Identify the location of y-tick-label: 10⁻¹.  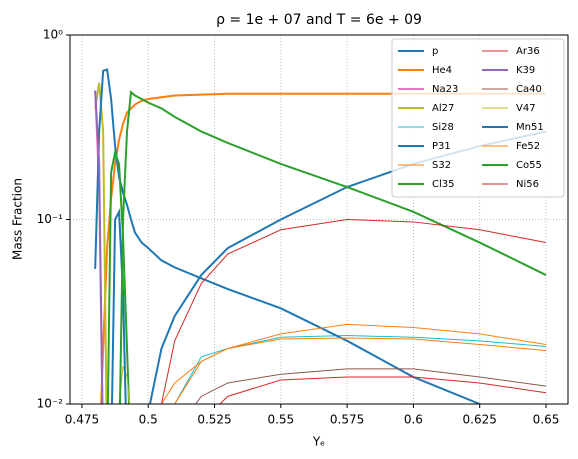
(50, 219).